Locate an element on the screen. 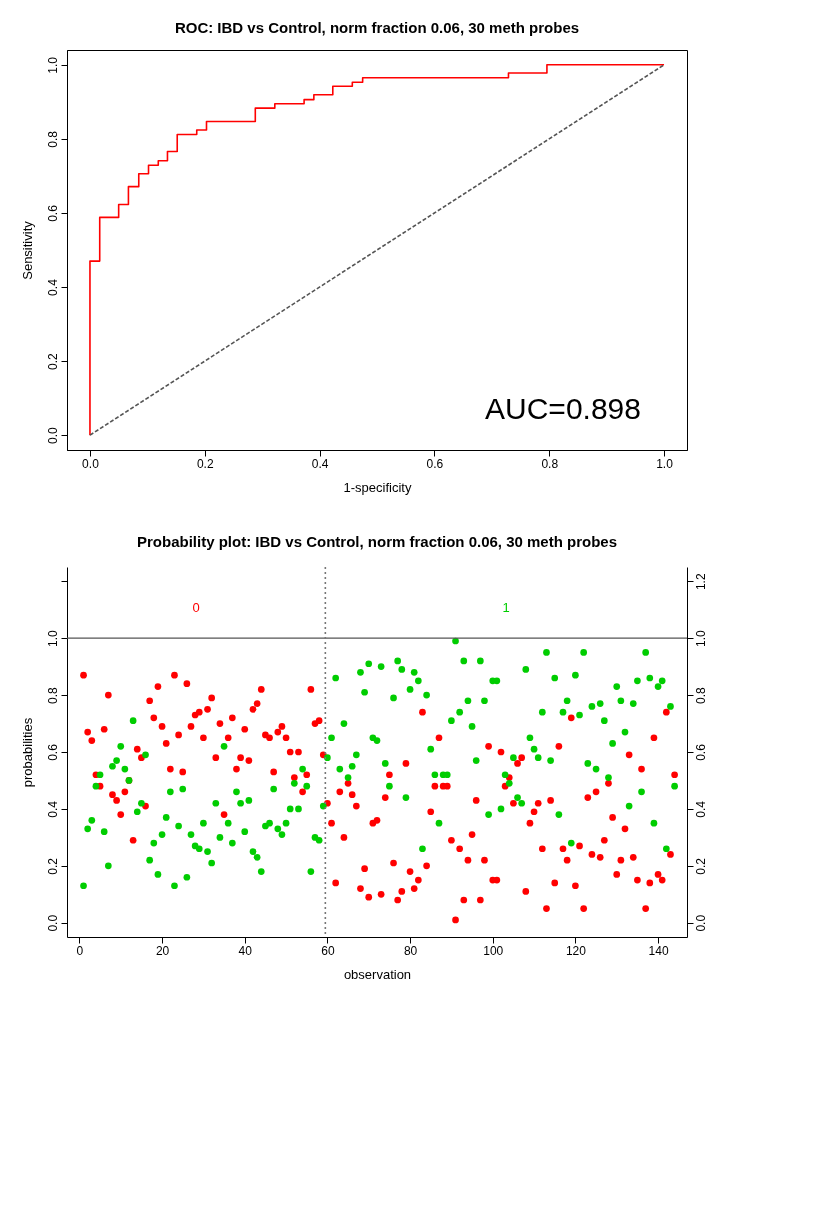 Image resolution: width=819 pixels, height=1218 pixels. x-tick-label: 1.0 is located at coordinates (665, 463).